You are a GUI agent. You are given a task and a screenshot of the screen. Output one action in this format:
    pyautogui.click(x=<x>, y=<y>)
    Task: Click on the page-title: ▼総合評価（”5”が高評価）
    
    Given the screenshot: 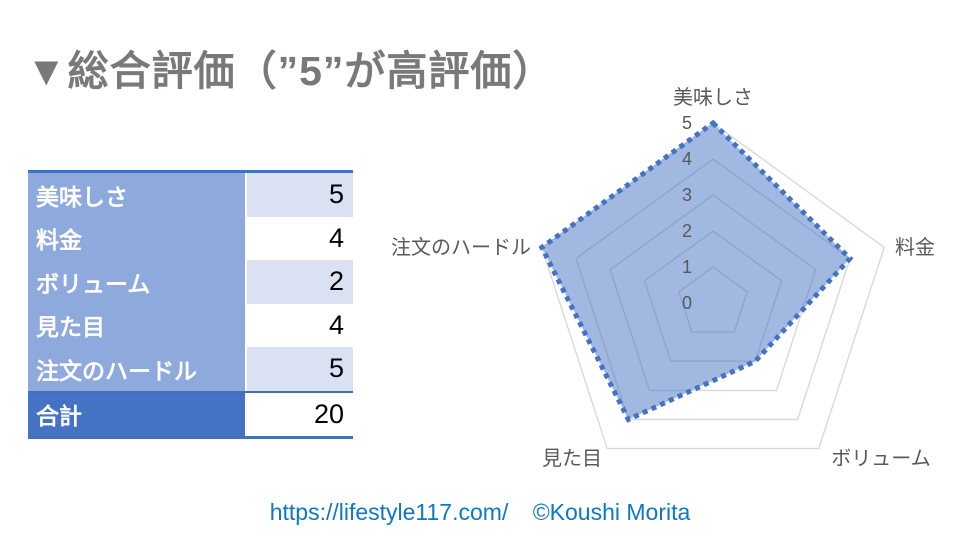 What is the action you would take?
    pyautogui.click(x=290, y=71)
    